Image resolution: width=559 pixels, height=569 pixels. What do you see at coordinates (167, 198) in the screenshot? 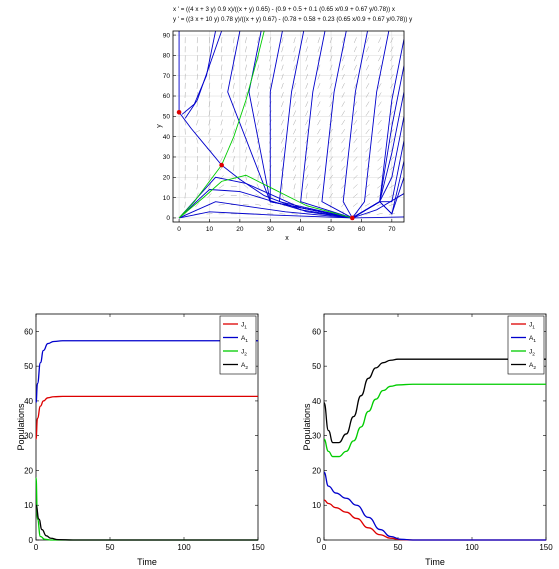
I see `phase-ytick-label: 10` at bounding box center [167, 198].